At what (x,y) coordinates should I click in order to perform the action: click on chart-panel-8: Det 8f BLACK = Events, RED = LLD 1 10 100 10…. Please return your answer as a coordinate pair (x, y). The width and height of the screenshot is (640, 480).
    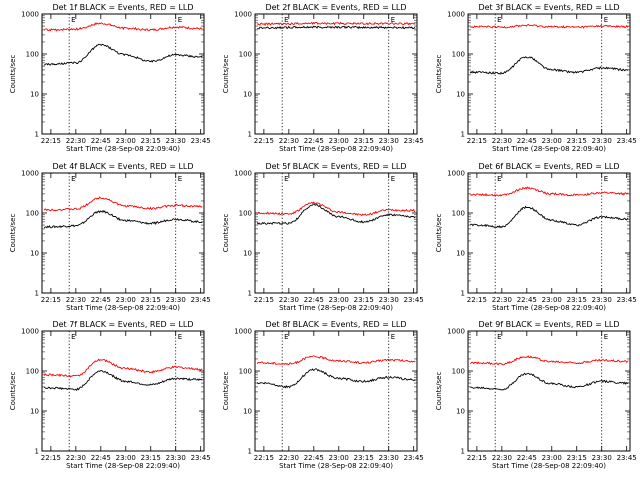
    Looking at the image, I should click on (323, 395).